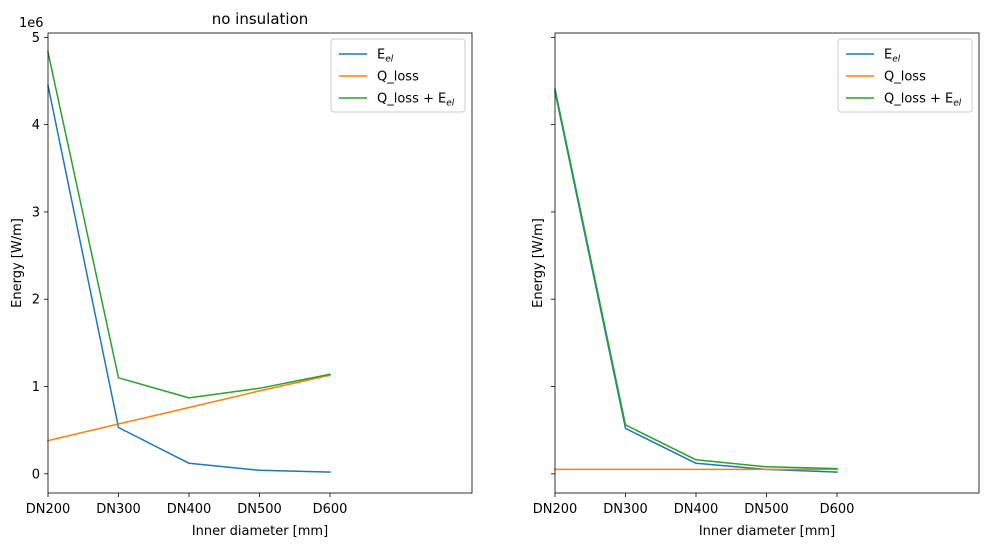  I want to click on y-tick-label: 0, so click(36, 474).